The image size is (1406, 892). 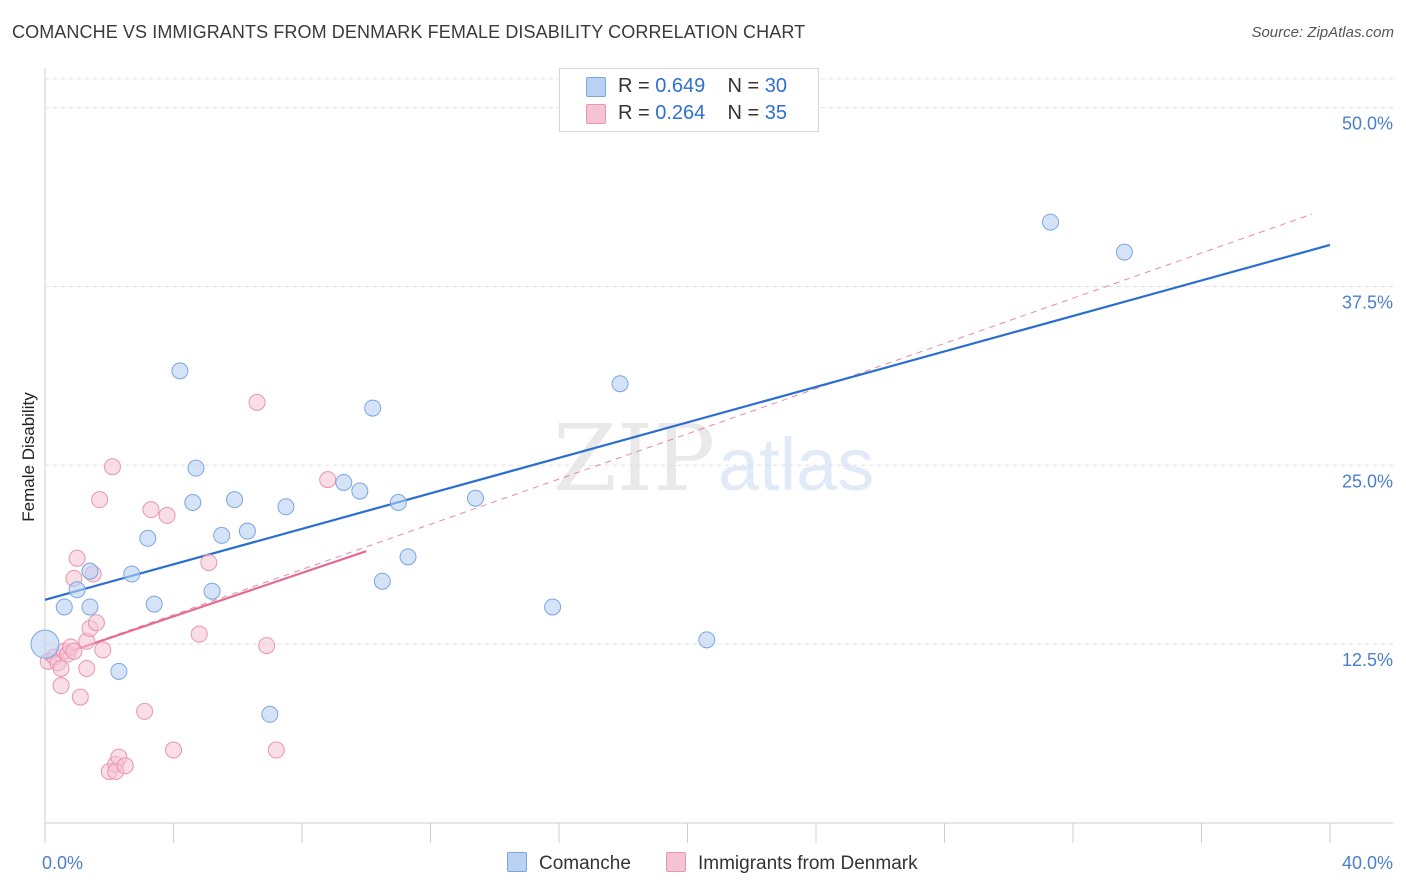 What do you see at coordinates (680, 86) in the screenshot?
I see `legend-r-value: 0.649` at bounding box center [680, 86].